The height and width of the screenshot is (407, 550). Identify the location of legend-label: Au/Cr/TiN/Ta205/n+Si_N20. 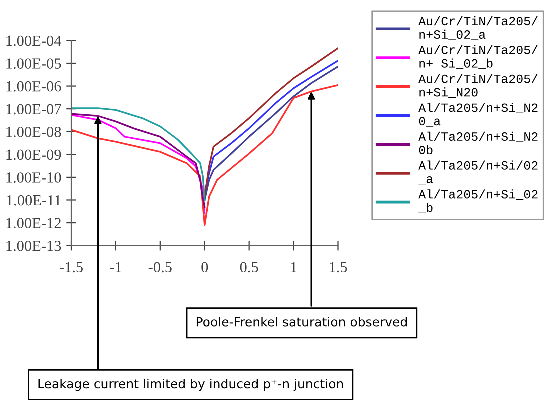
(478, 86).